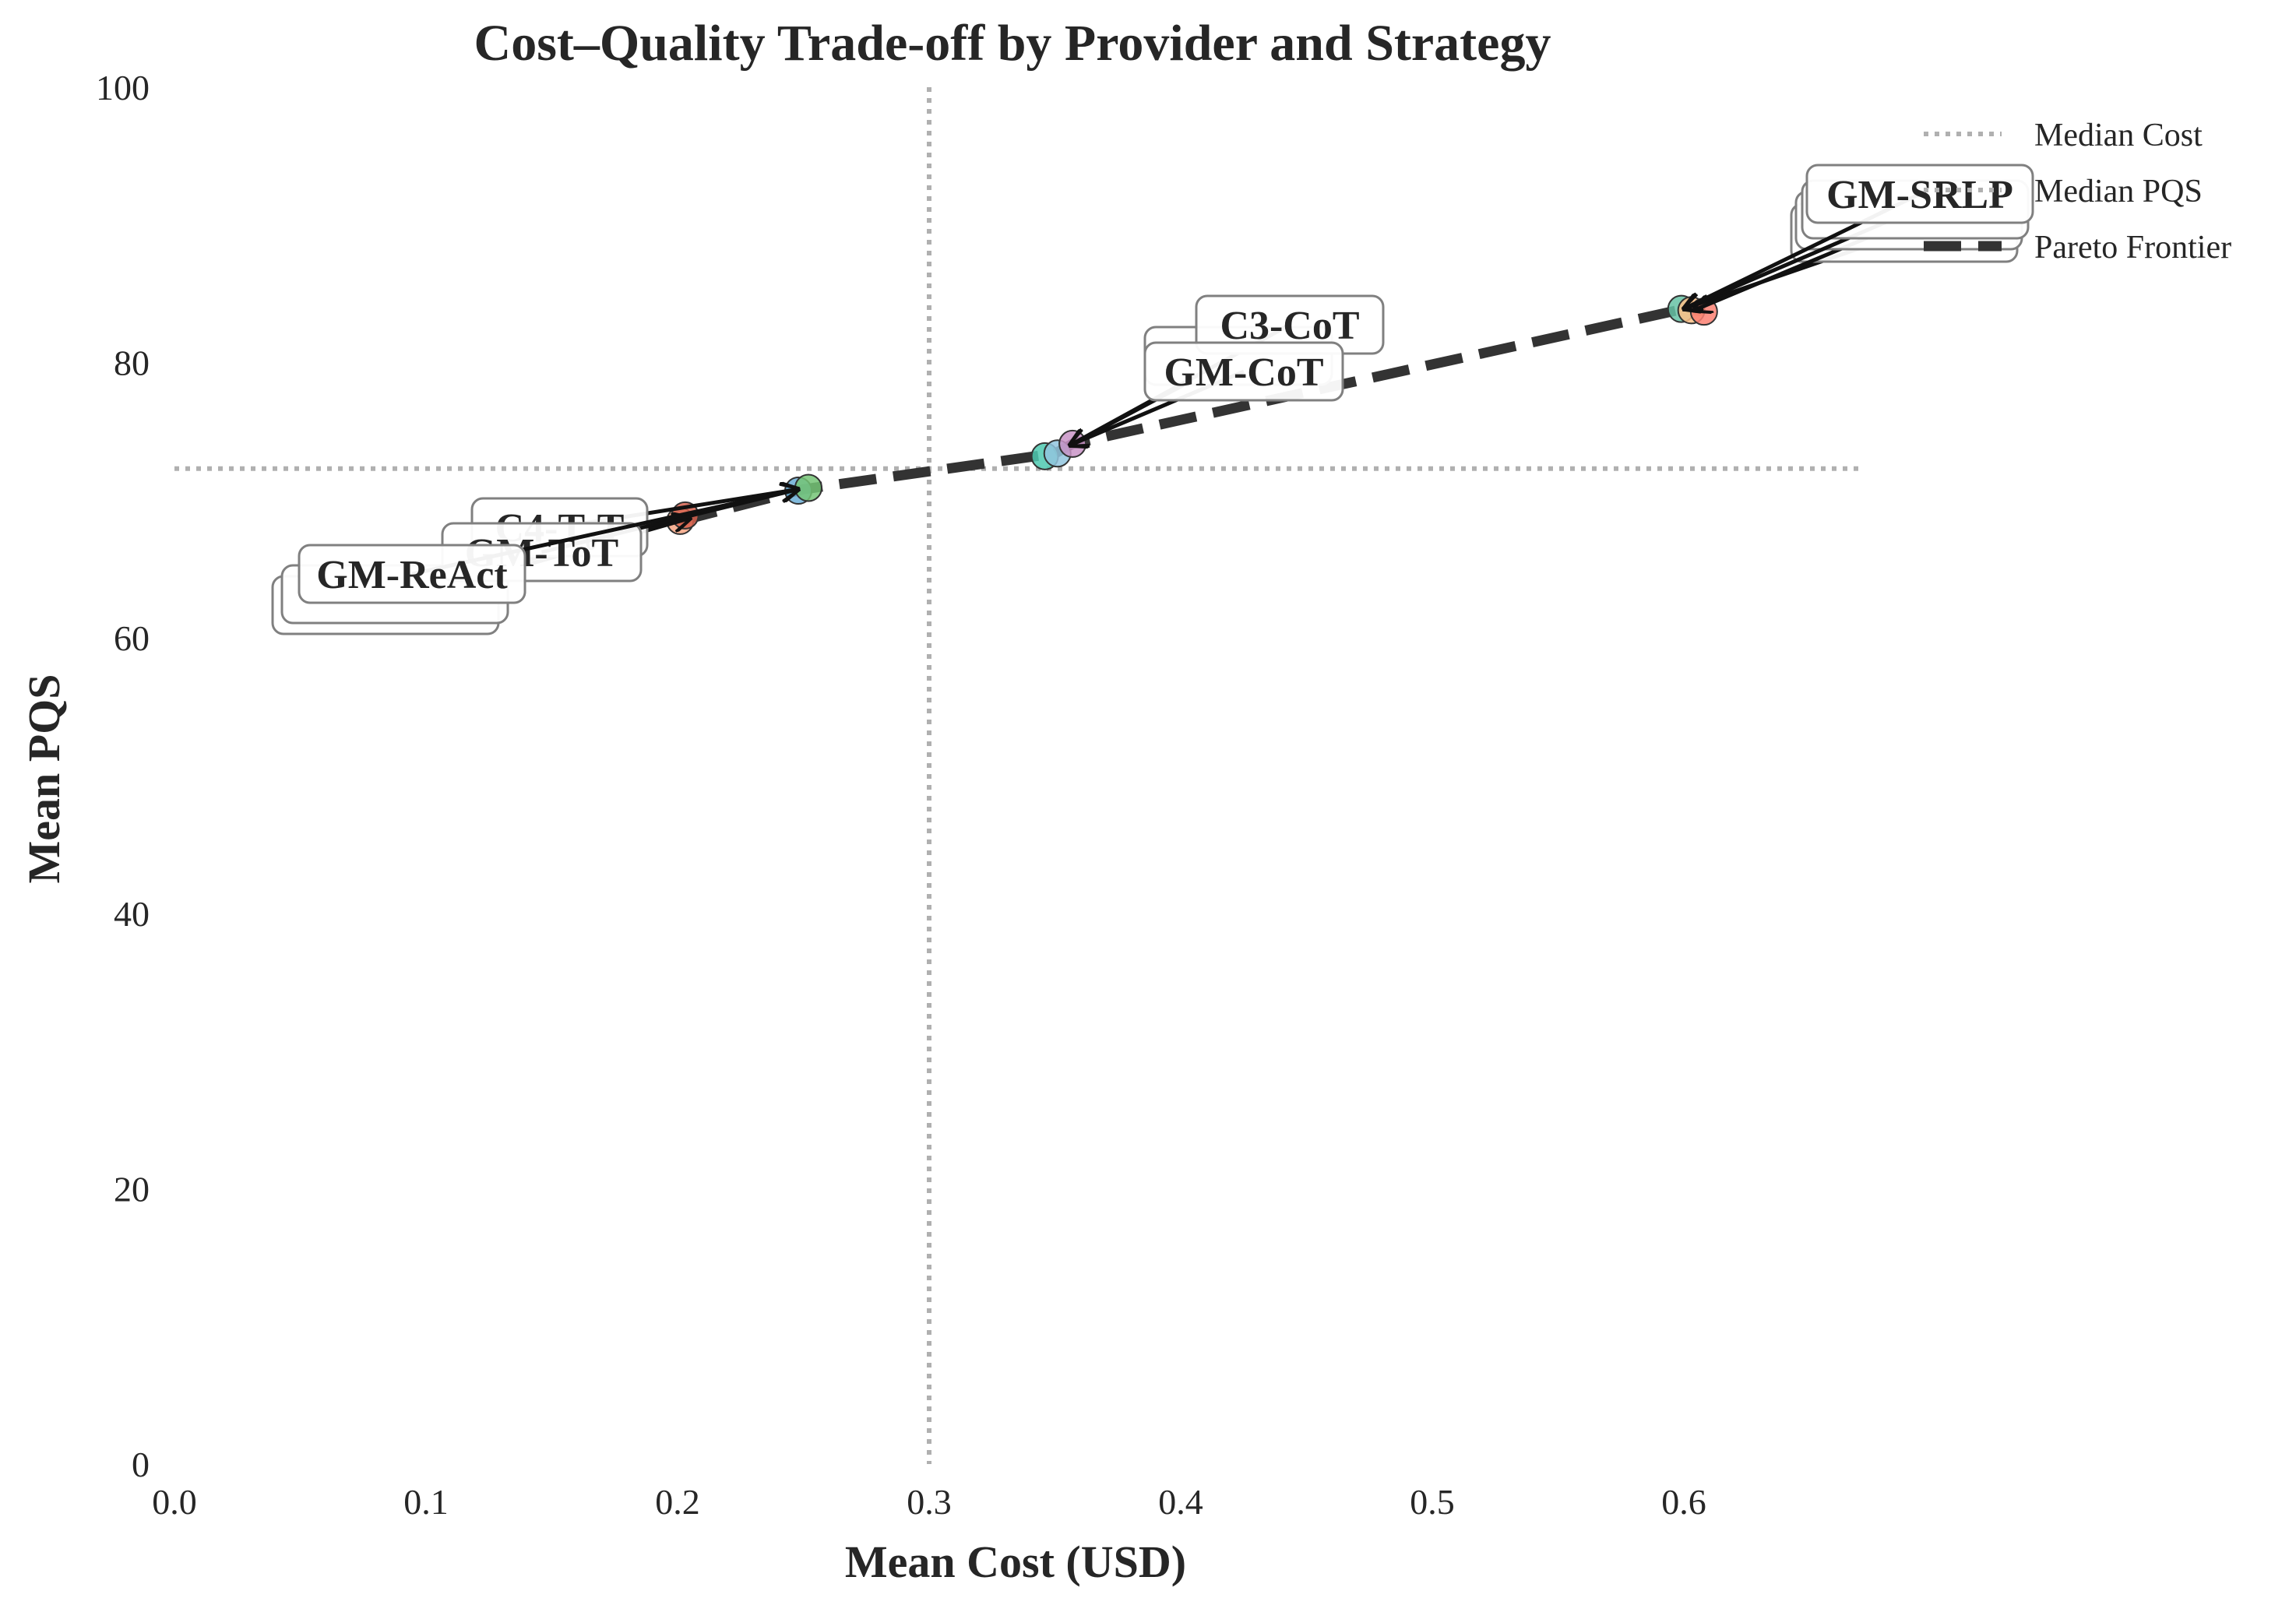 The height and width of the screenshot is (1598, 2296). What do you see at coordinates (1684, 1502) in the screenshot?
I see `x-tick-label: 0.6` at bounding box center [1684, 1502].